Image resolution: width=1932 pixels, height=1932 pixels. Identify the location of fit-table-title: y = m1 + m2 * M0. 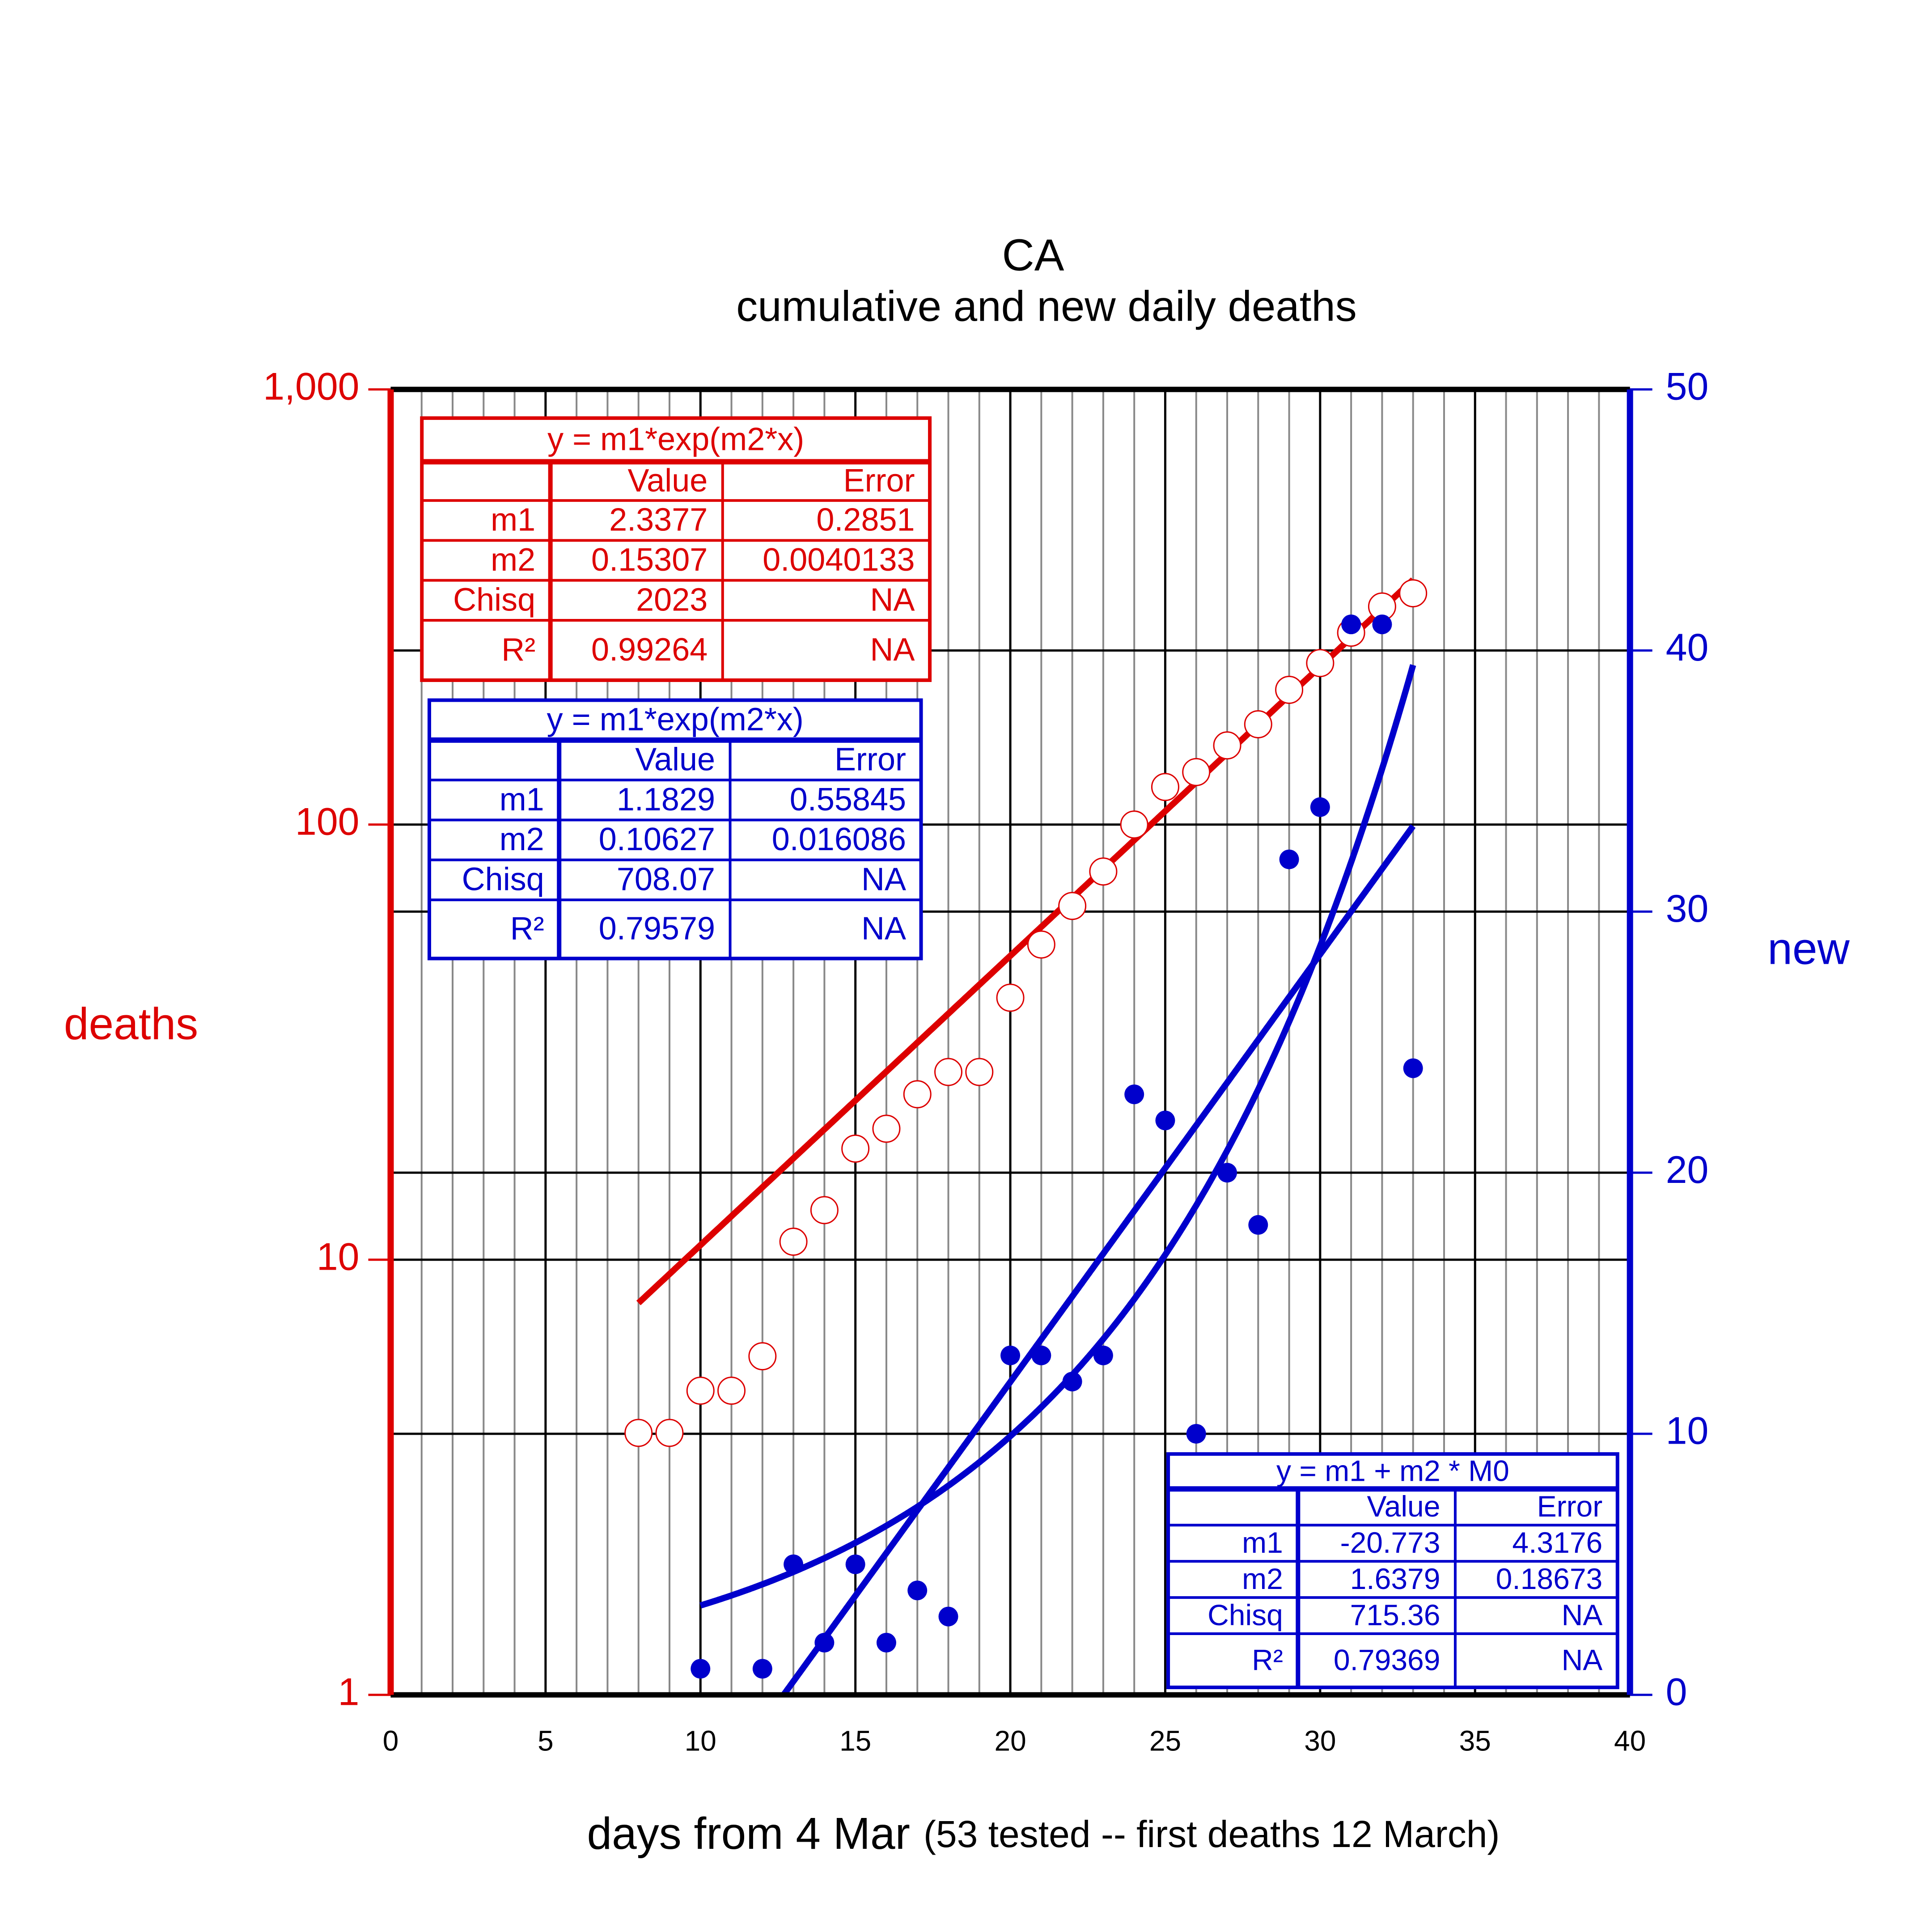
(1392, 1470).